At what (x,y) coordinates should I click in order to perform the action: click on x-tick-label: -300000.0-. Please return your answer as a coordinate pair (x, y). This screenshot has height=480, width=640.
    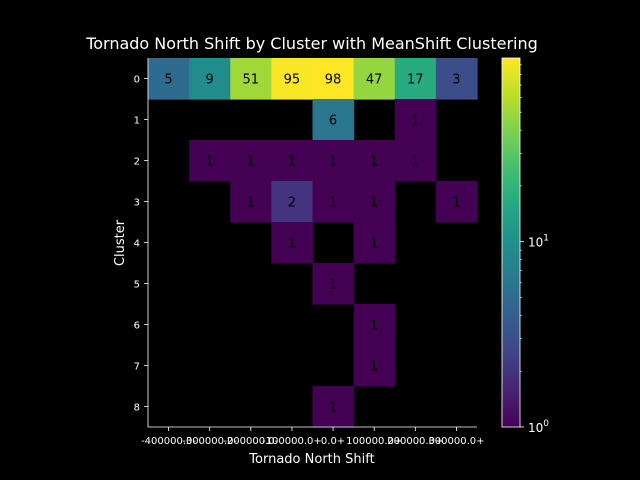
    Looking at the image, I should click on (209, 441).